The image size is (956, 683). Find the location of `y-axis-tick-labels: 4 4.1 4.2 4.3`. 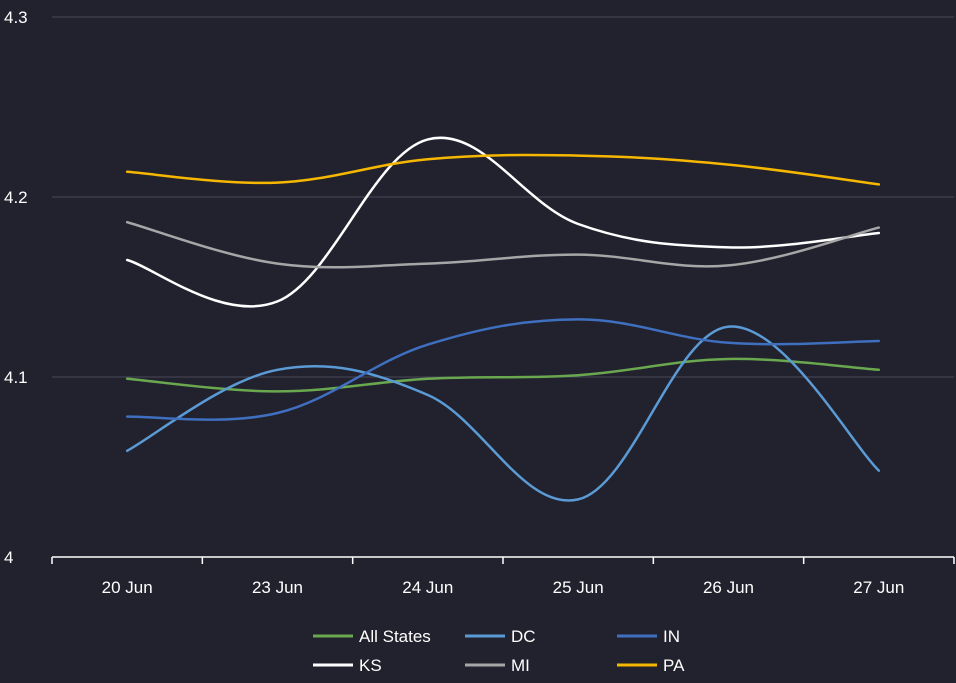

y-axis-tick-labels: 4 4.1 4.2 4.3 is located at coordinates (16, 287).